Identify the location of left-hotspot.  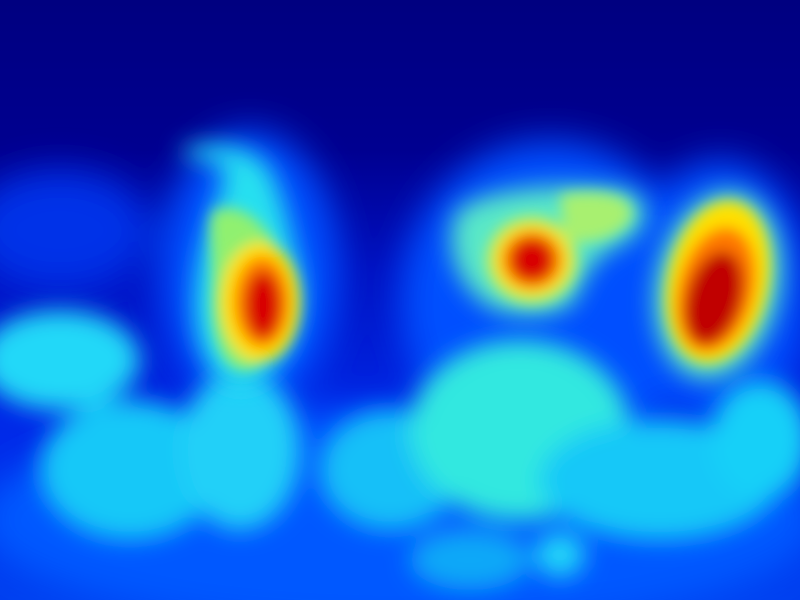
(241, 266).